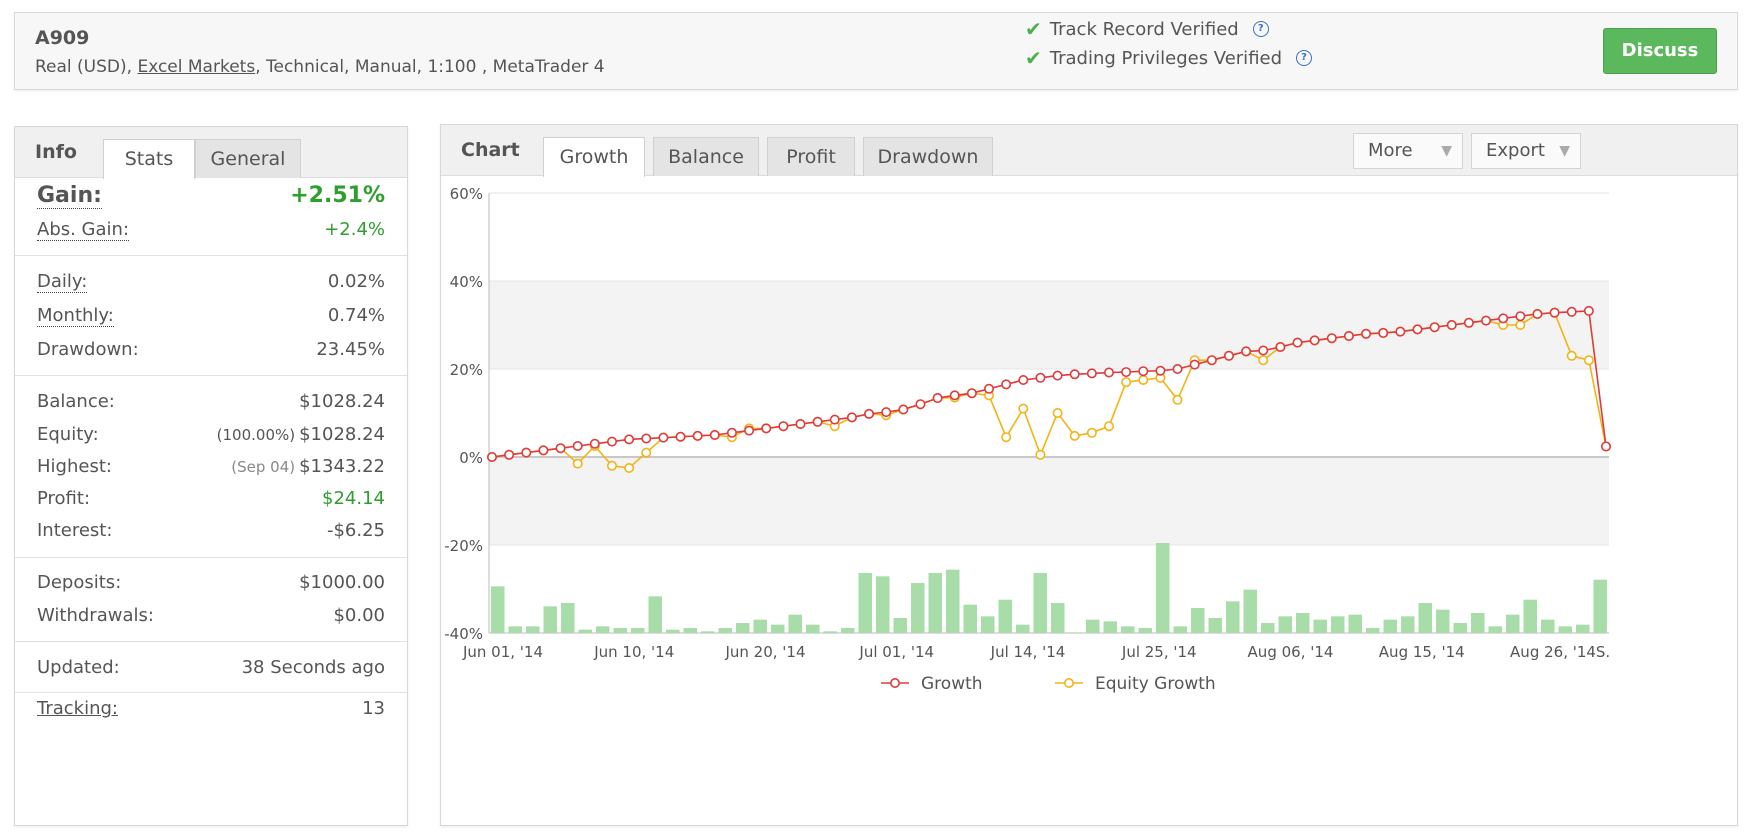 The image size is (1750, 840). What do you see at coordinates (594, 157) in the screenshot?
I see `tab-growth: Growth` at bounding box center [594, 157].